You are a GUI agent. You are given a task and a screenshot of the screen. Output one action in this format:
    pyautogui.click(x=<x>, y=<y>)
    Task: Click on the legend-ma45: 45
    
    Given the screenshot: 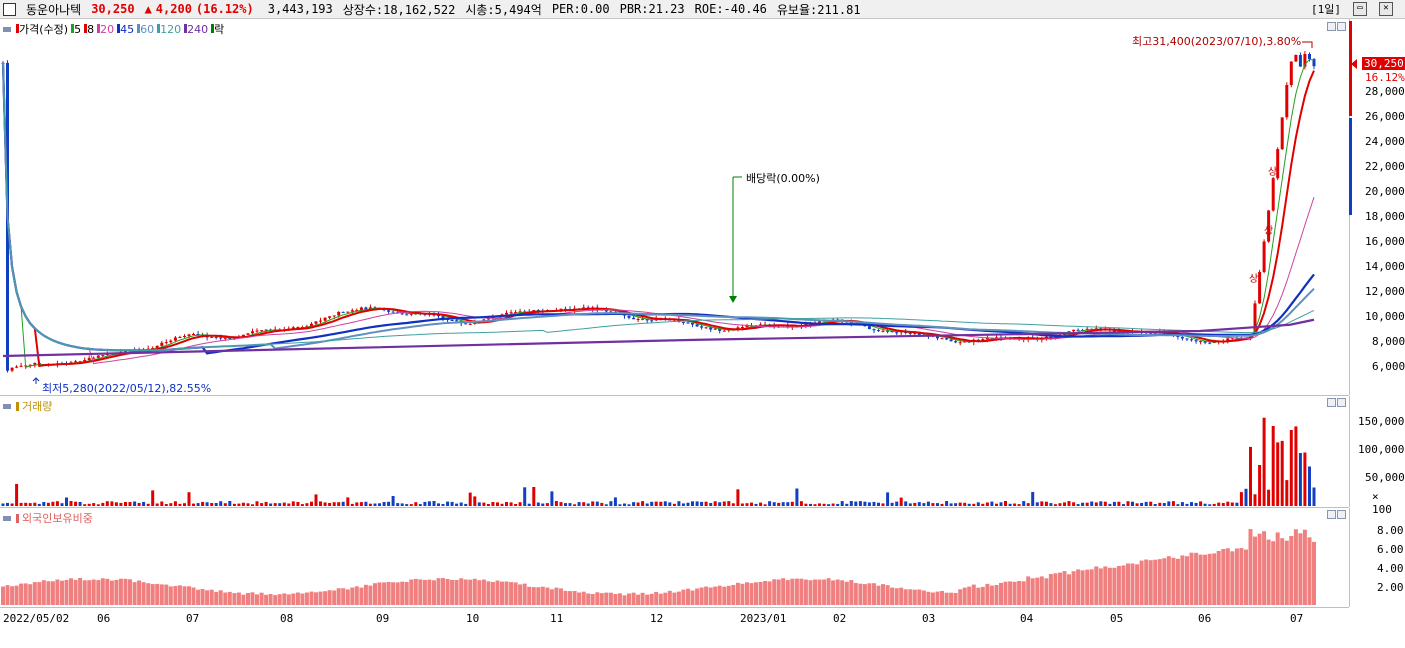 What is the action you would take?
    pyautogui.click(x=125, y=29)
    